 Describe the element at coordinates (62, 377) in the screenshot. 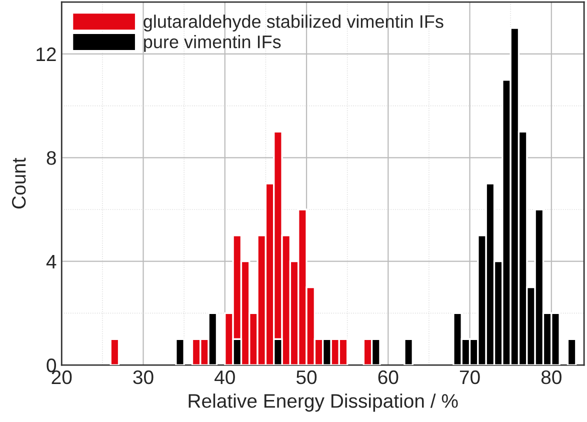

I see `x-tick-label: 20` at that location.